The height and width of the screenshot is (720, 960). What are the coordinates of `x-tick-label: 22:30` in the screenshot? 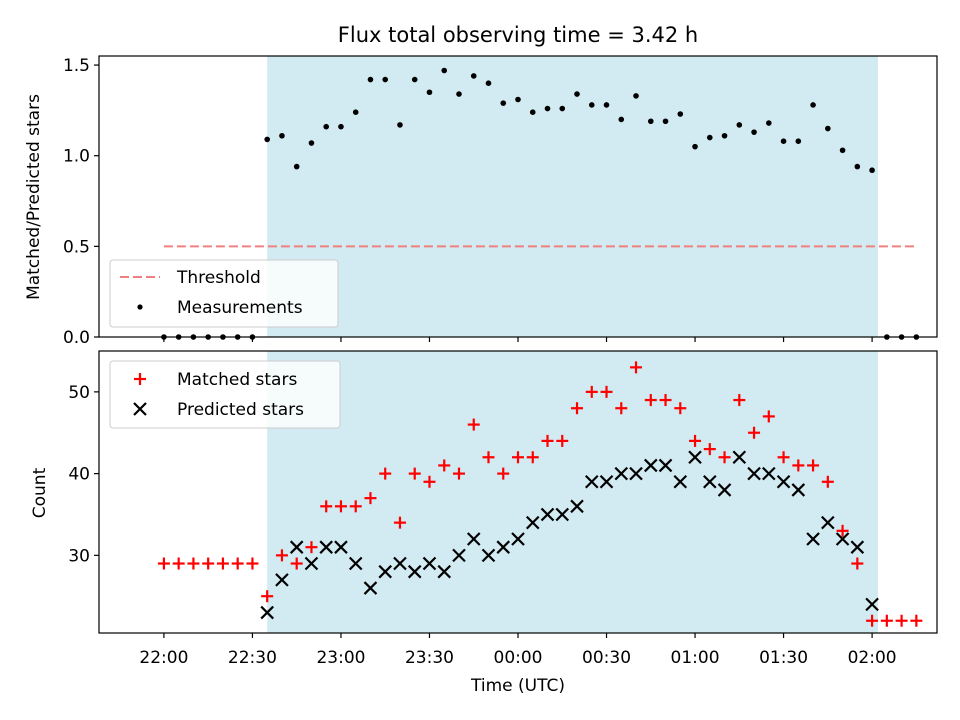 It's located at (252, 658).